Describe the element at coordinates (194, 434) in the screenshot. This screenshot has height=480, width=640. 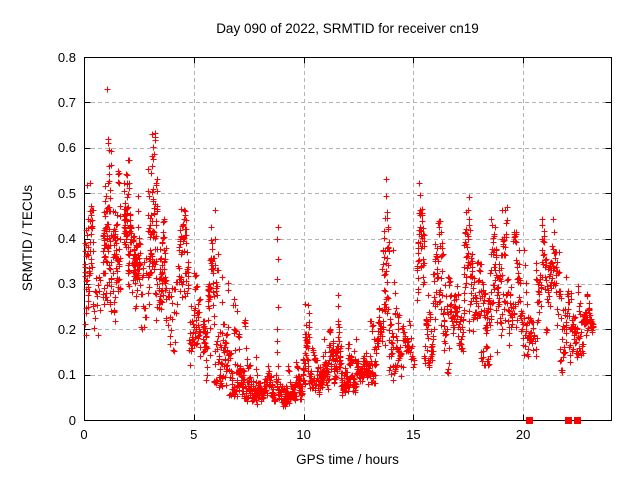
I see `x-tick-label: 5` at that location.